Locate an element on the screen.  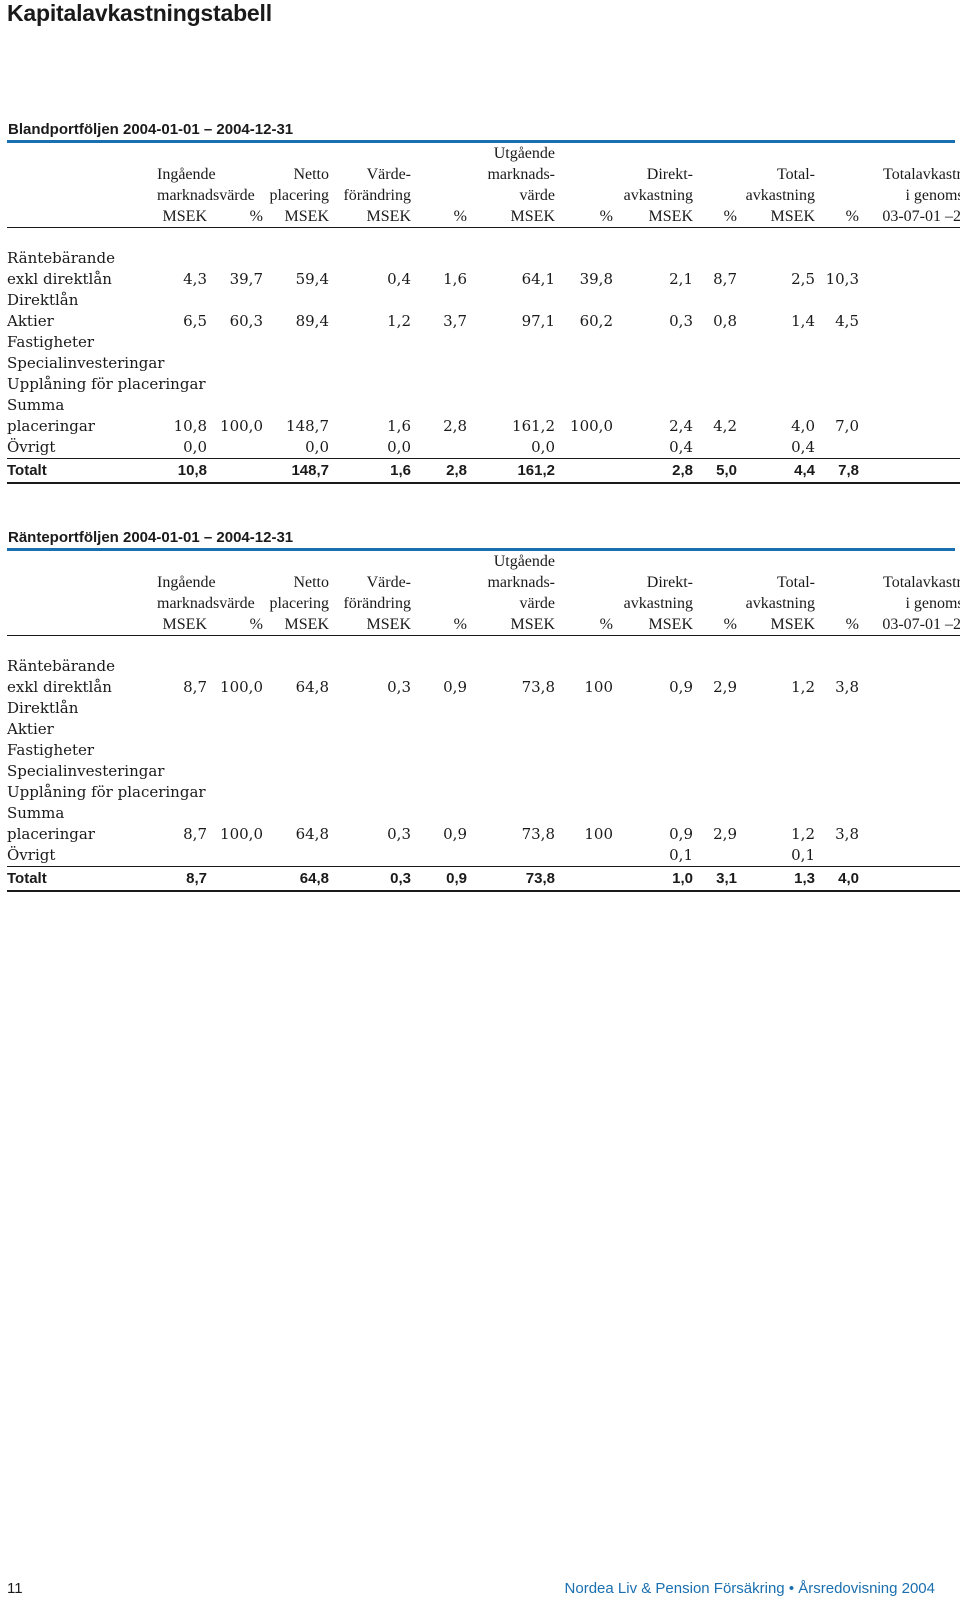
row-label: Direktlån is located at coordinates (43, 300).